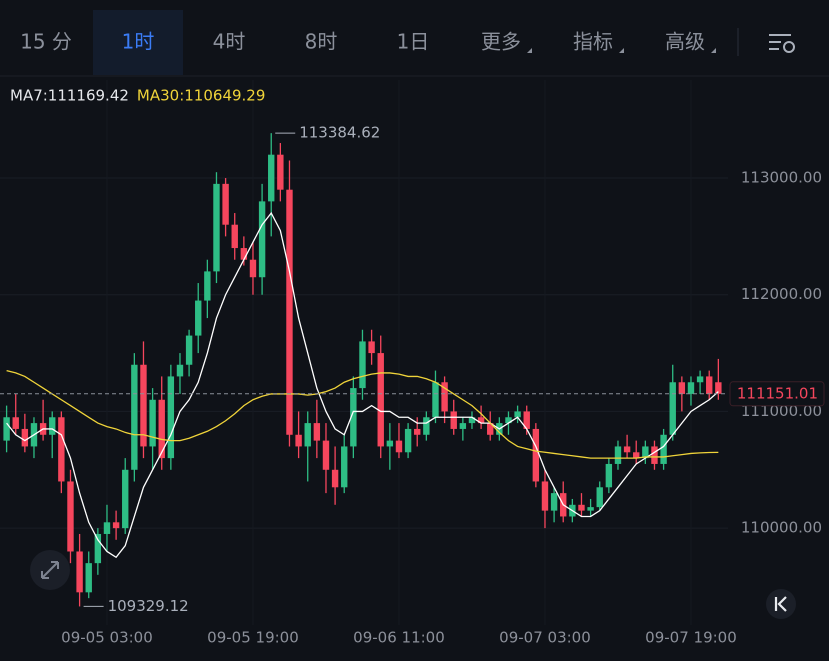 The width and height of the screenshot is (829, 661). I want to click on tab: 指标, so click(593, 42).